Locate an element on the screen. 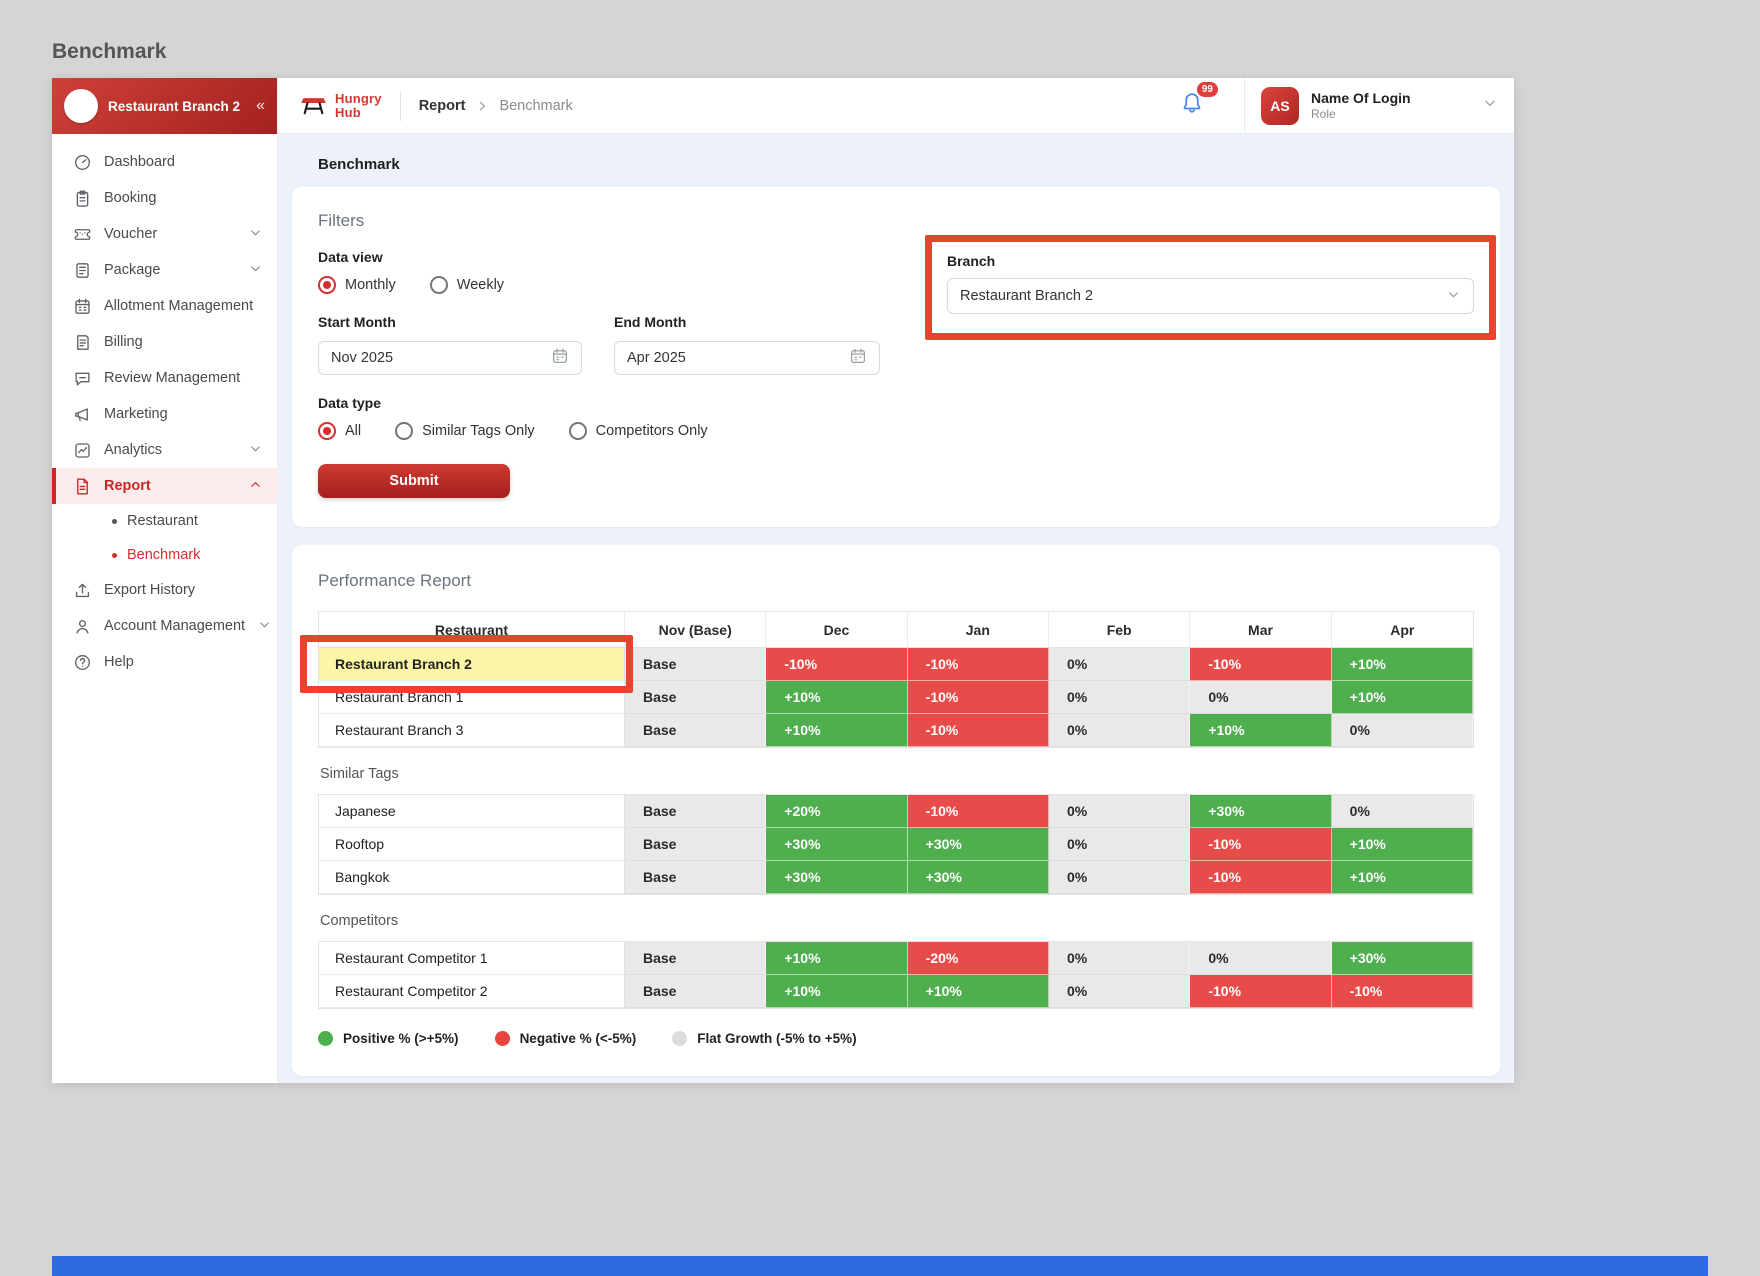  column-header-nov-base: Nov (Base) is located at coordinates (696, 630).